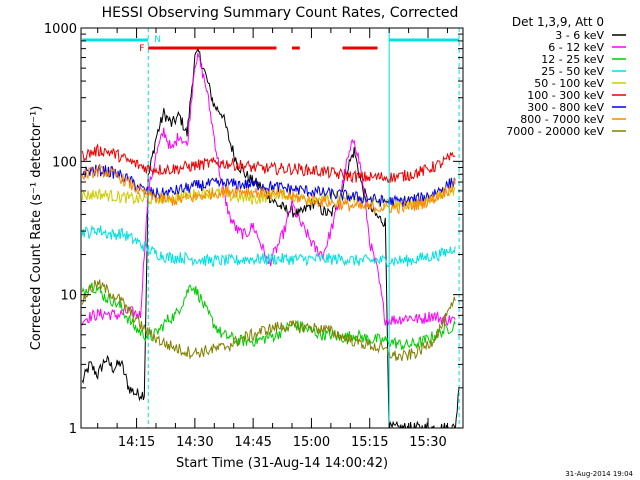  Describe the element at coordinates (157, 40) in the screenshot. I see `night-flag-label: N` at that location.